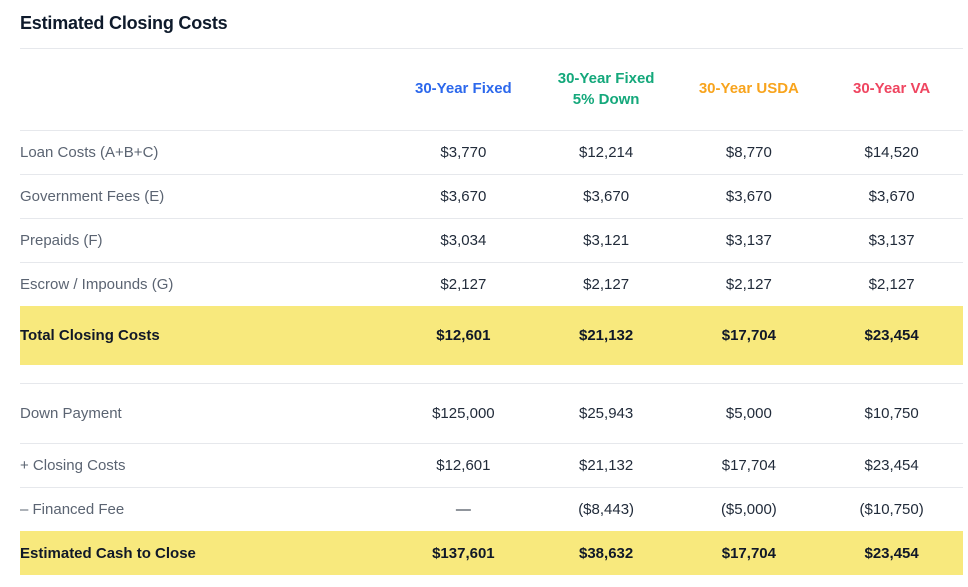 Image resolution: width=968 pixels, height=587 pixels. Describe the element at coordinates (89, 152) in the screenshot. I see `row-label: Loan Costs (A+B+C)` at that location.